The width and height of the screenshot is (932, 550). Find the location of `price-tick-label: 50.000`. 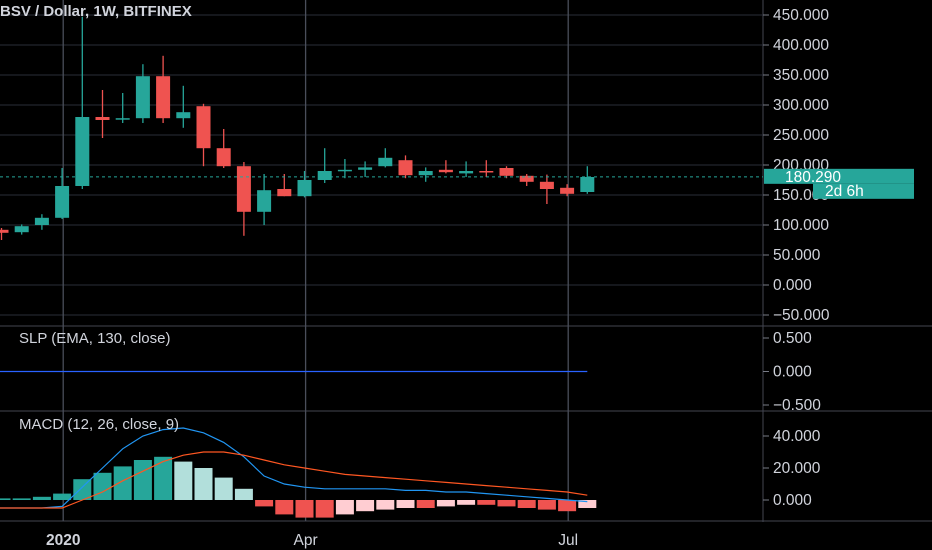

price-tick-label: 50.000 is located at coordinates (797, 255).